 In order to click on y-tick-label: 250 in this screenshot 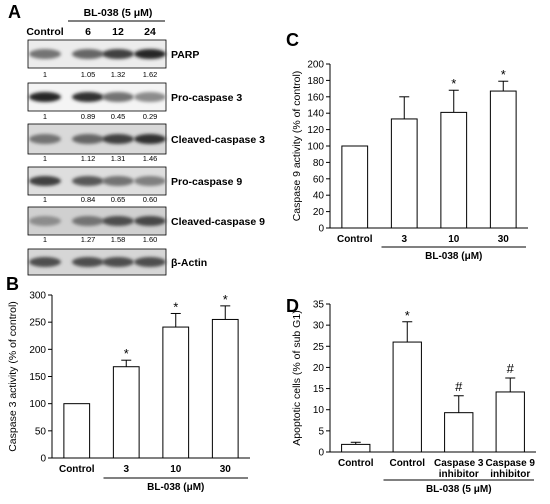, I will do `click(37, 323)`.